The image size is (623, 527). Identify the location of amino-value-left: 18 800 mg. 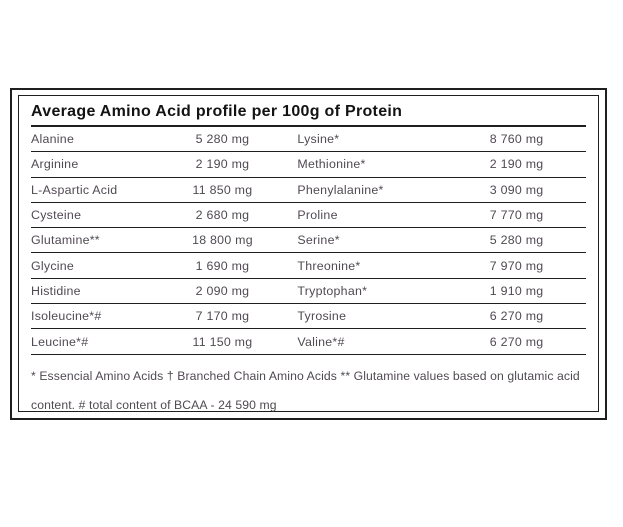
(222, 240).